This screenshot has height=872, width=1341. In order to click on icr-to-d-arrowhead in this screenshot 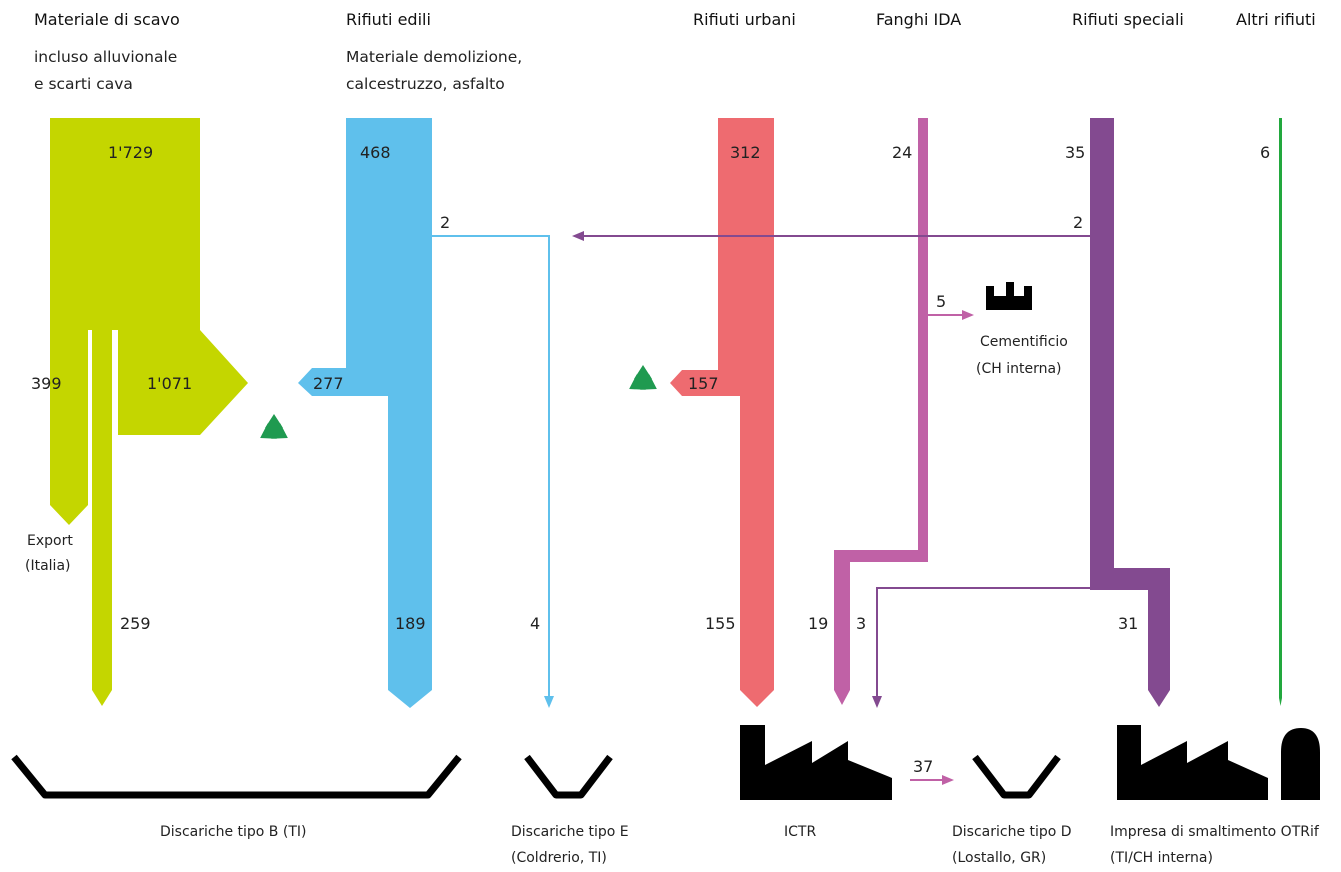, I will do `click(948, 780)`.